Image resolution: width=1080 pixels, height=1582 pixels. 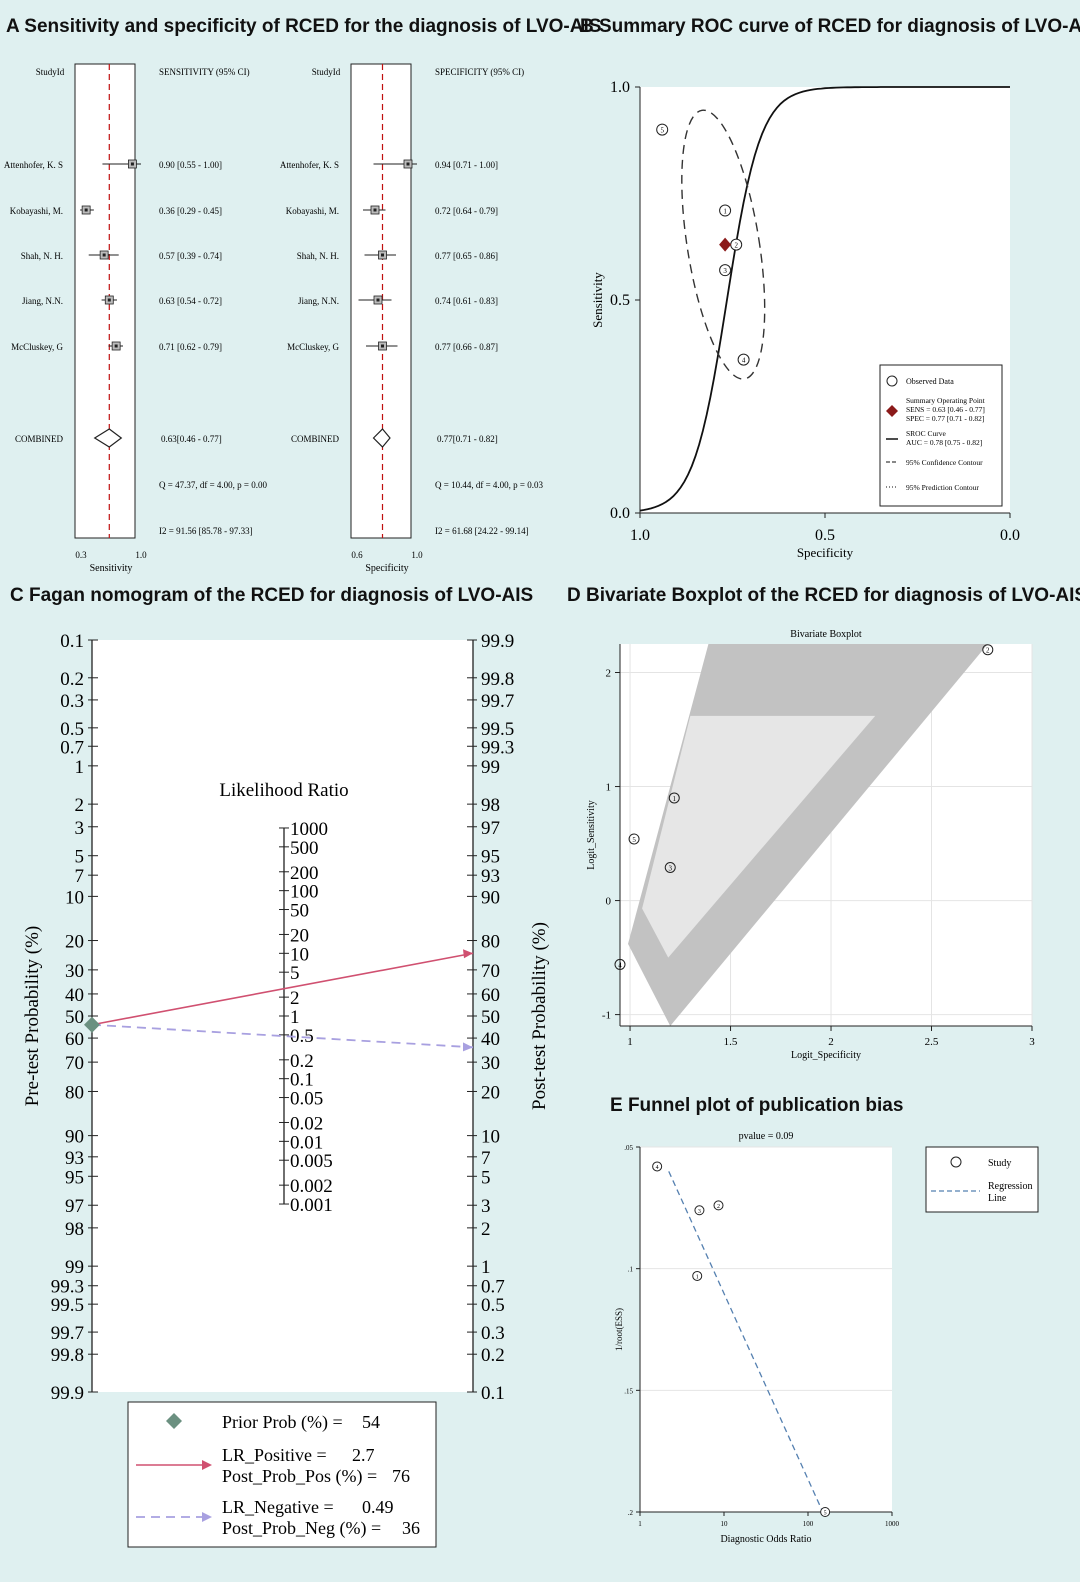 I want to click on posttest-tick-label: 99.9, so click(x=497, y=641).